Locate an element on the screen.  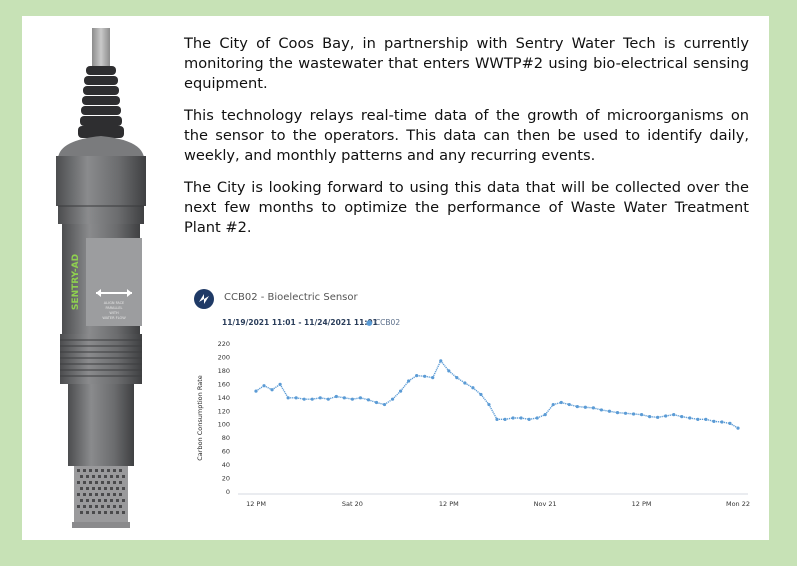
svg-text: WATER FLOW is located at coordinates (114, 318).